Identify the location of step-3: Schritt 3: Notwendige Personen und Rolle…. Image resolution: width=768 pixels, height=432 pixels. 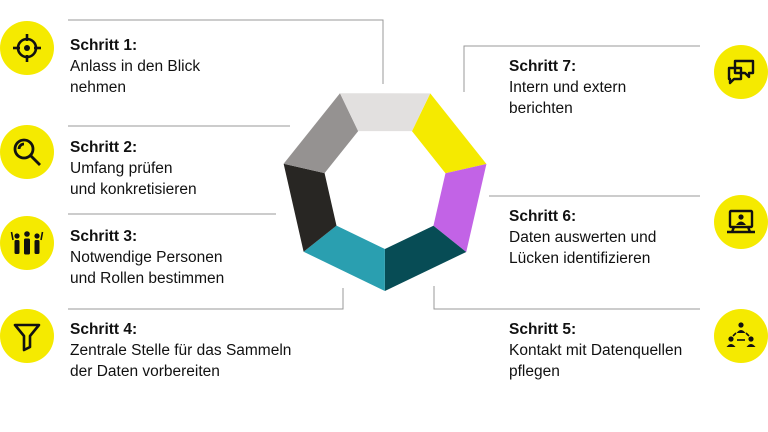
(147, 257).